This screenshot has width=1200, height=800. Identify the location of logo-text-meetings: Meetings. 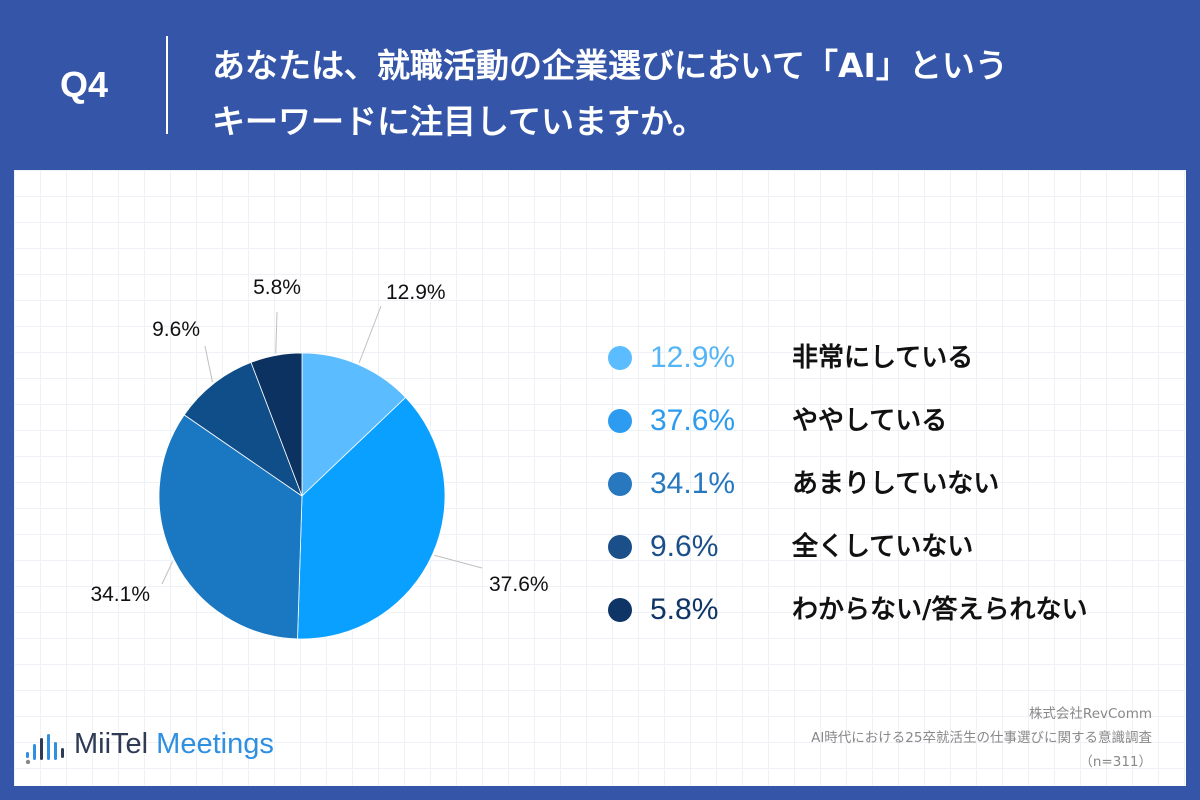
(211, 744).